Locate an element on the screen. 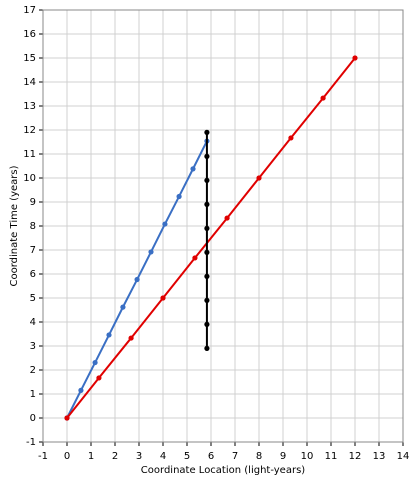 Image resolution: width=417 pixels, height=481 pixels. y-tick-label: 0 is located at coordinates (33, 418).